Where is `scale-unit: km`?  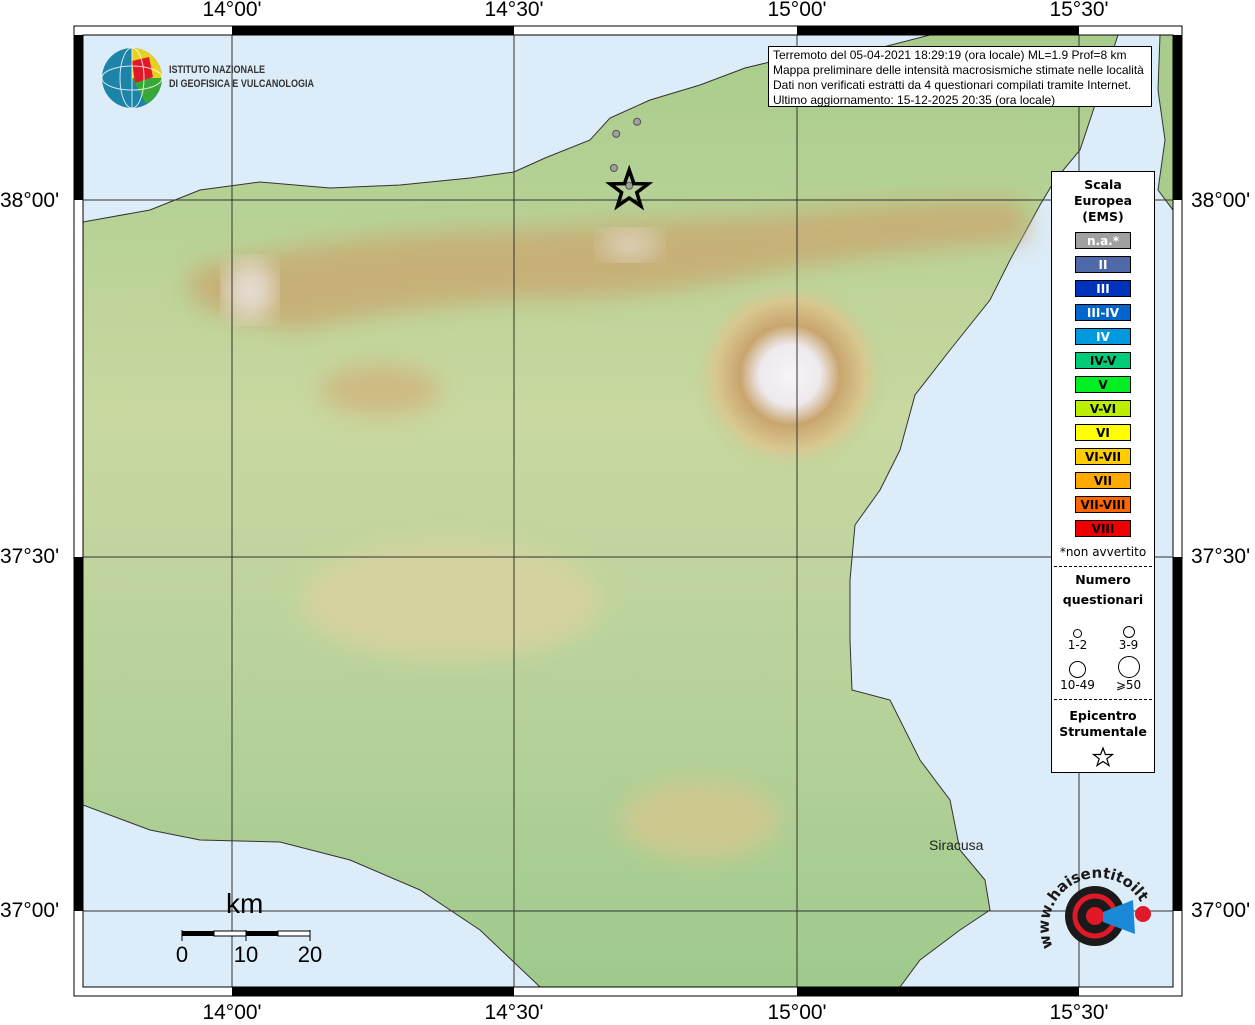
scale-unit: km is located at coordinates (245, 903).